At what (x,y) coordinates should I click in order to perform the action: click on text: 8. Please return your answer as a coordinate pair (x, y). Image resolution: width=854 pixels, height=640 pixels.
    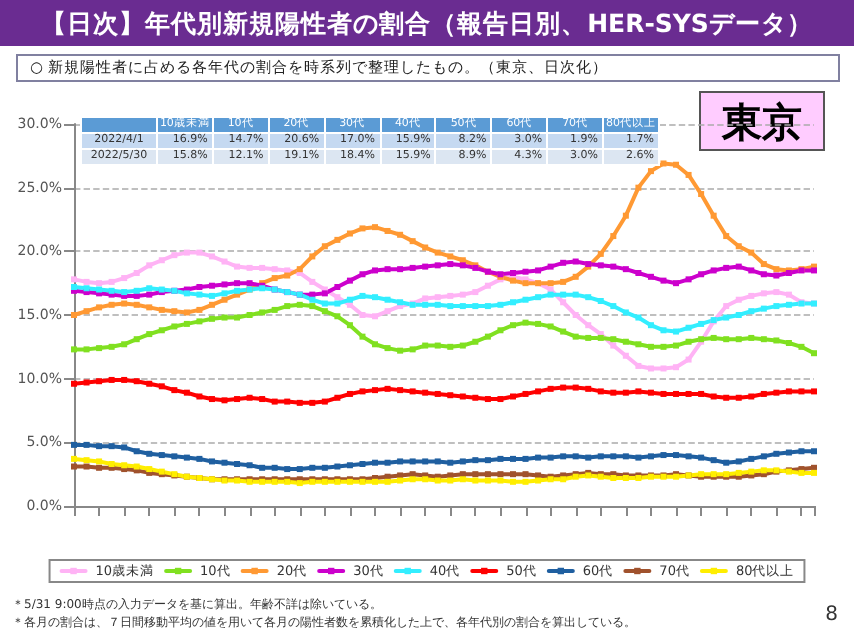
    Looking at the image, I should click on (831, 615).